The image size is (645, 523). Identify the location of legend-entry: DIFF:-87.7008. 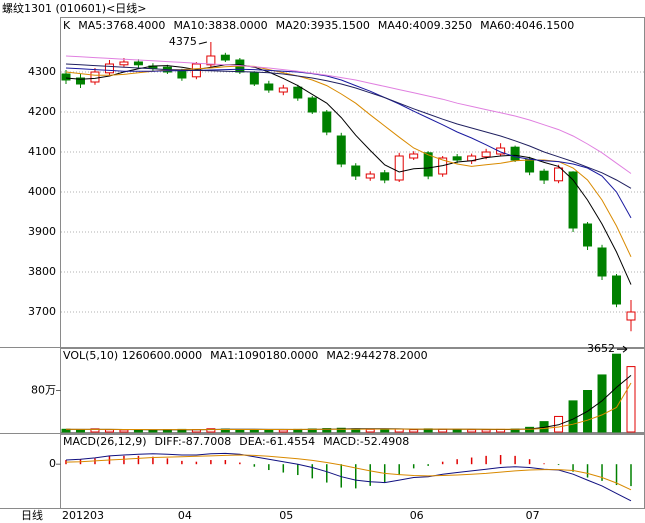
(193, 441).